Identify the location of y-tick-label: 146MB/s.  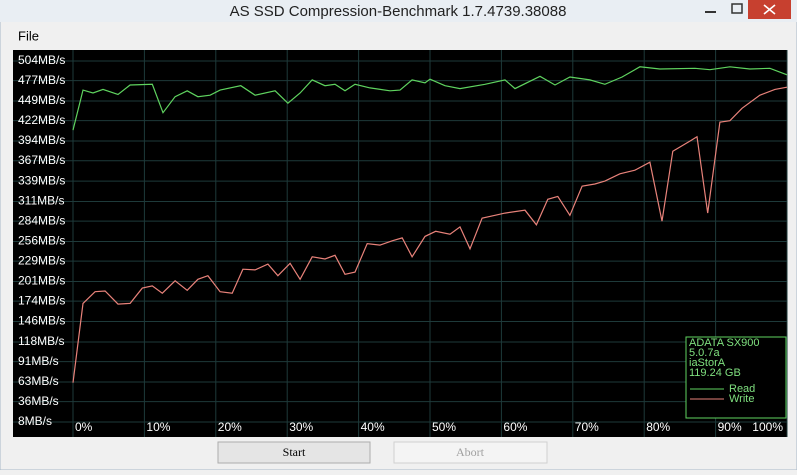
(41, 321).